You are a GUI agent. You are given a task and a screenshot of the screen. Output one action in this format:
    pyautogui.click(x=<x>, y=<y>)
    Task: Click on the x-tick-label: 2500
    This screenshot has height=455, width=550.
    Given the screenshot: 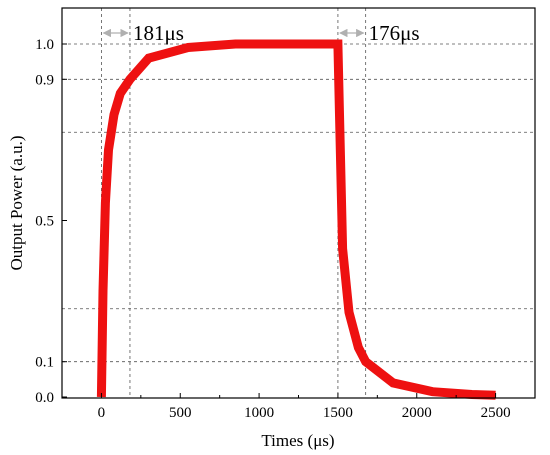 What is the action you would take?
    pyautogui.click(x=496, y=413)
    